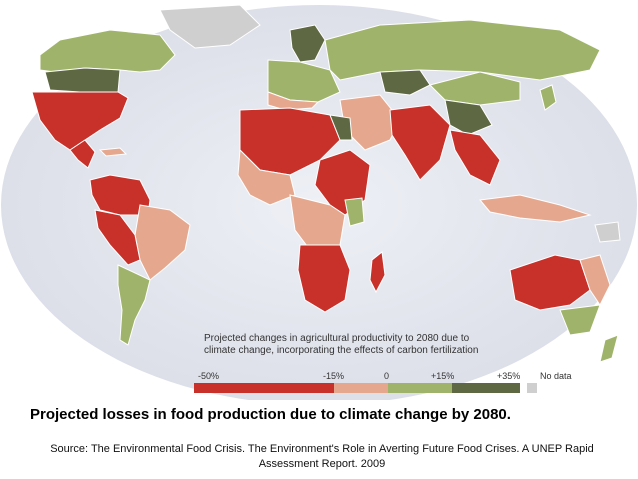 The height and width of the screenshot is (479, 638). What do you see at coordinates (486, 388) in the screenshot?
I see `legend-seg-strong-gain` at bounding box center [486, 388].